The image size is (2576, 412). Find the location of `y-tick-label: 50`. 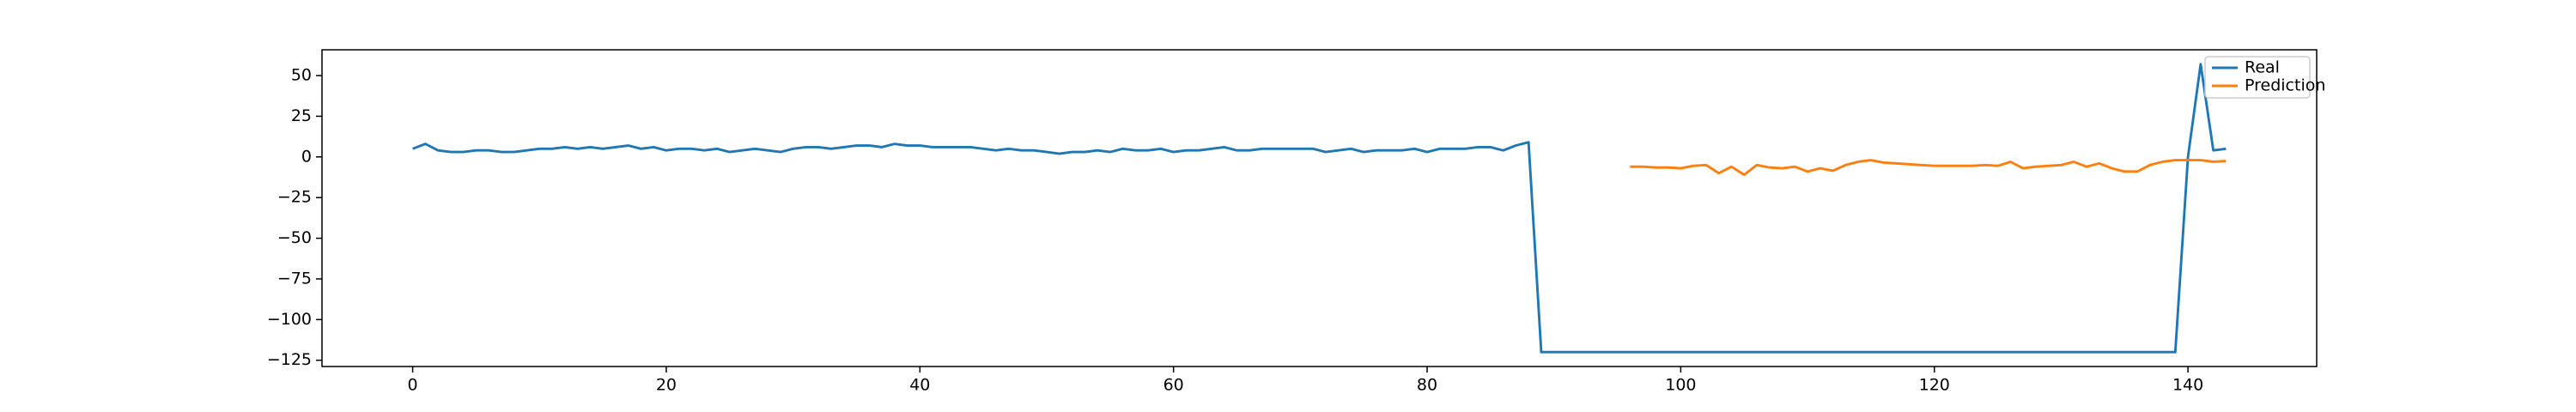

y-tick-label: 50 is located at coordinates (301, 75).